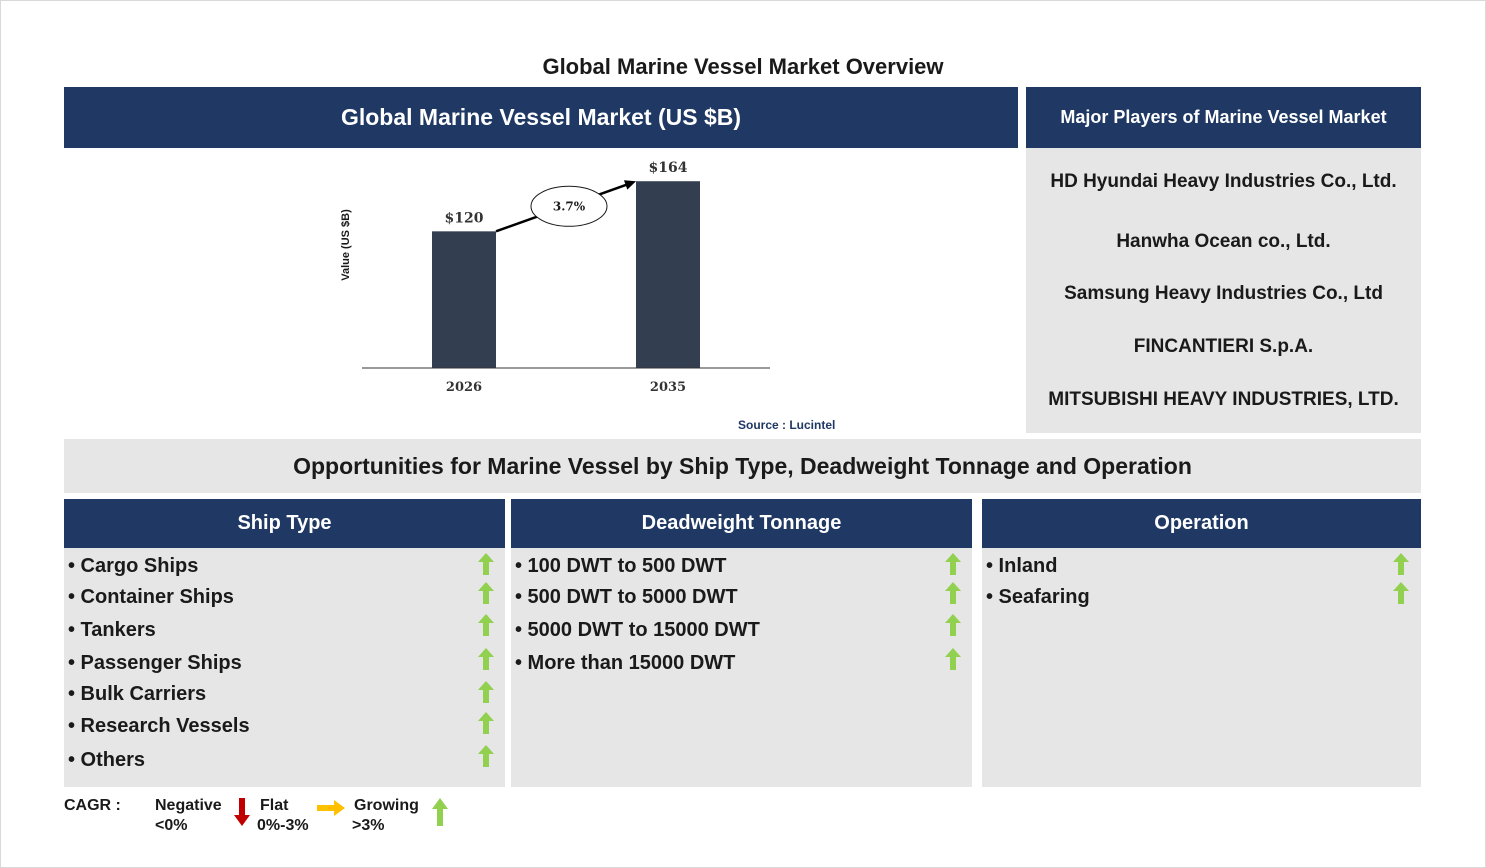  I want to click on cagr-arrow-head, so click(629, 185).